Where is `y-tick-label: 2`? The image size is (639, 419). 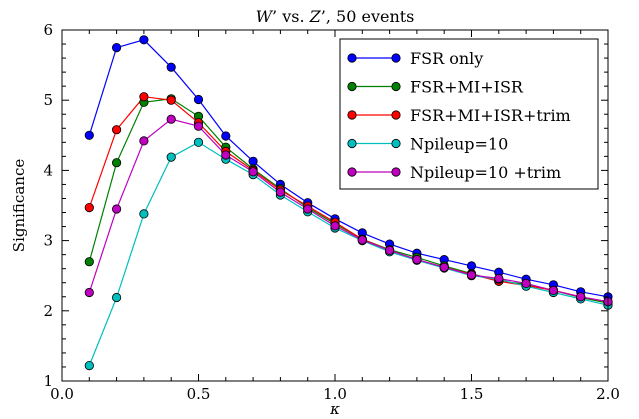
y-tick-label: 2 is located at coordinates (48, 311).